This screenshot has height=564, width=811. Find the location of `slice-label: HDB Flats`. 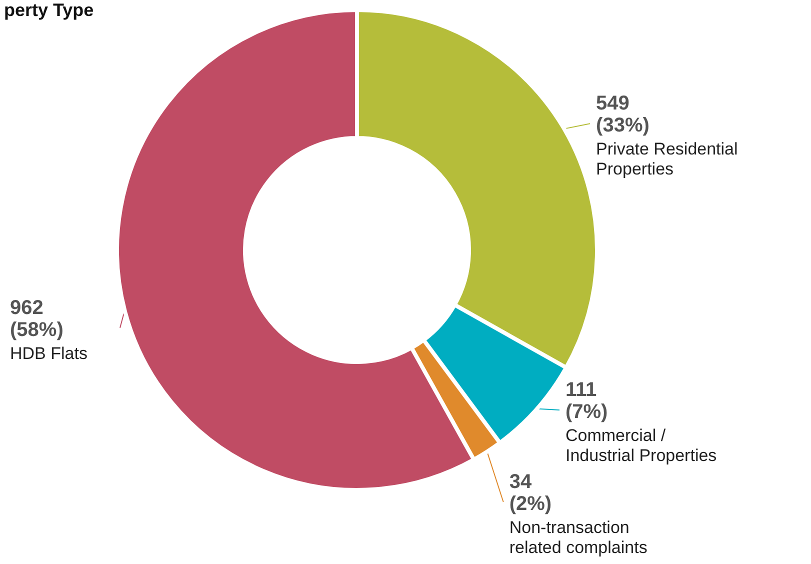

slice-label: HDB Flats is located at coordinates (49, 353).